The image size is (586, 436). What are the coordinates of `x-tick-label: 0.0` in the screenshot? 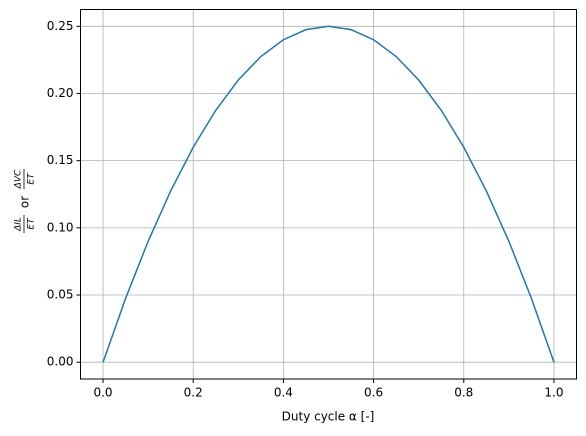 It's located at (102, 393).